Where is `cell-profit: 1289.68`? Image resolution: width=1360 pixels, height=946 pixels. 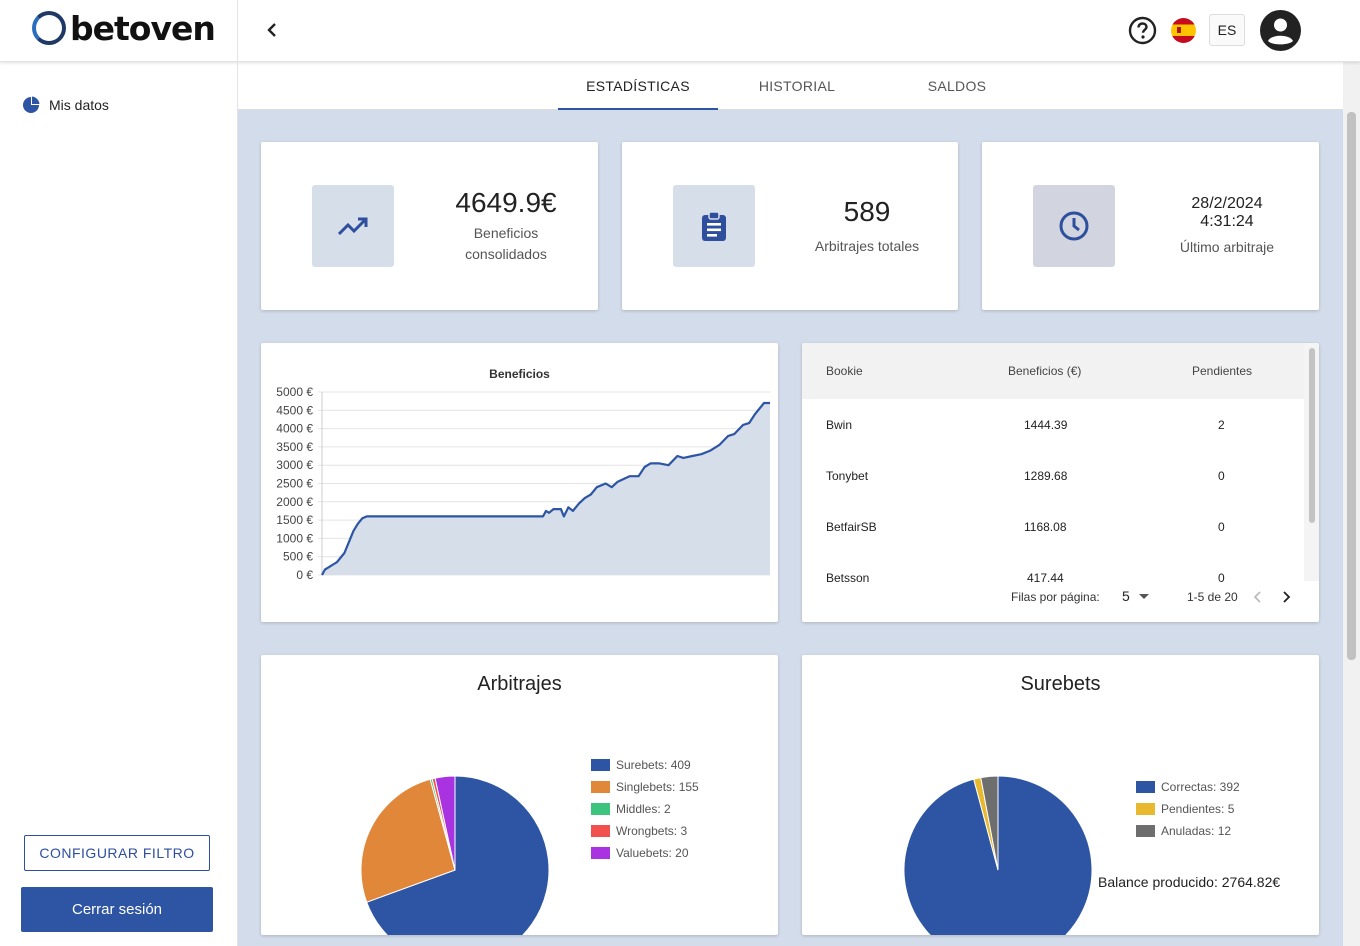
cell-profit: 1289.68 is located at coordinates (1046, 476).